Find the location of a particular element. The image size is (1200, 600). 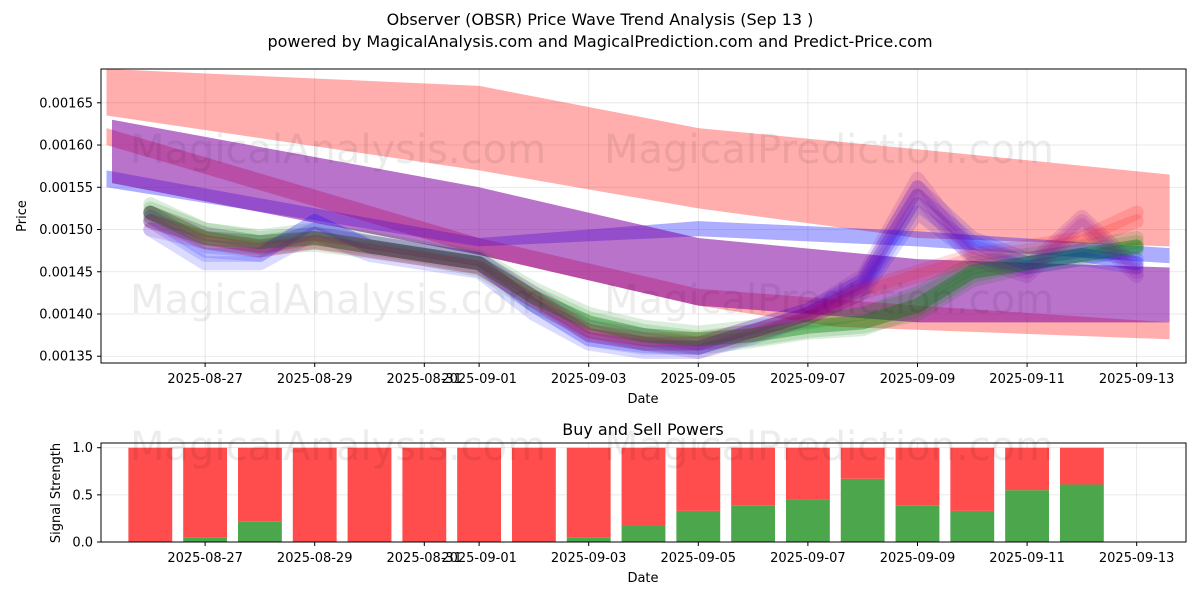

price-y-tick-label: 0.00160 is located at coordinates (66, 146).